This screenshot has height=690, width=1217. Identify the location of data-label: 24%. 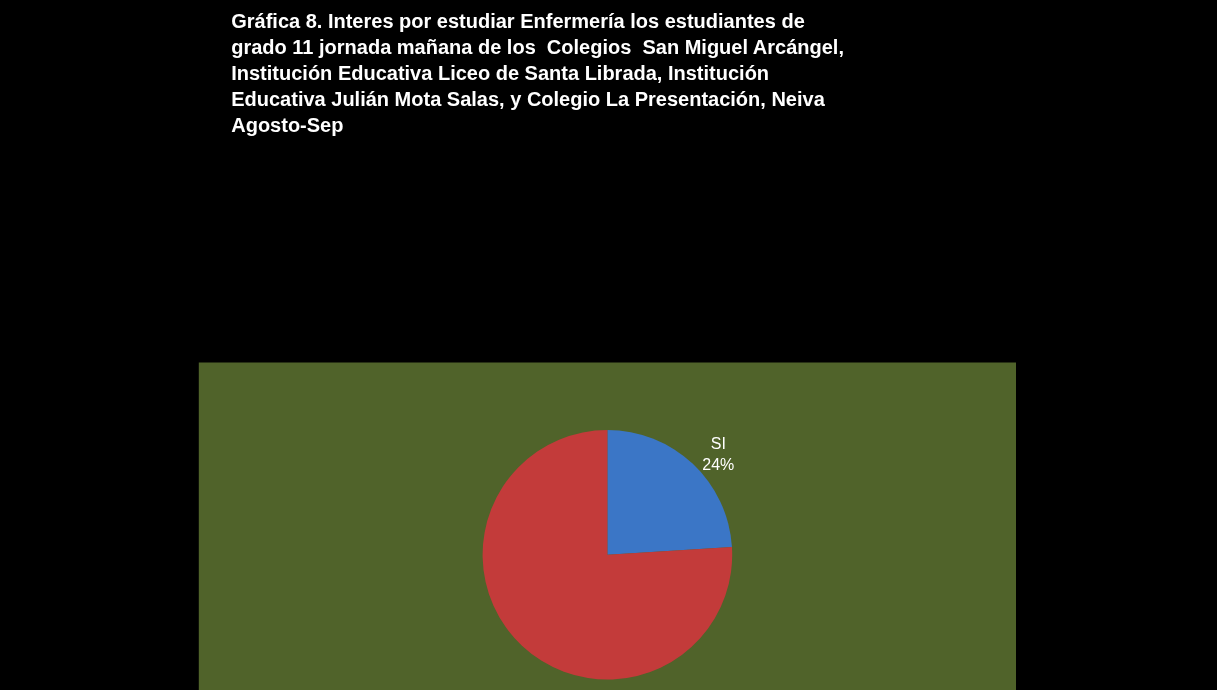
(718, 464).